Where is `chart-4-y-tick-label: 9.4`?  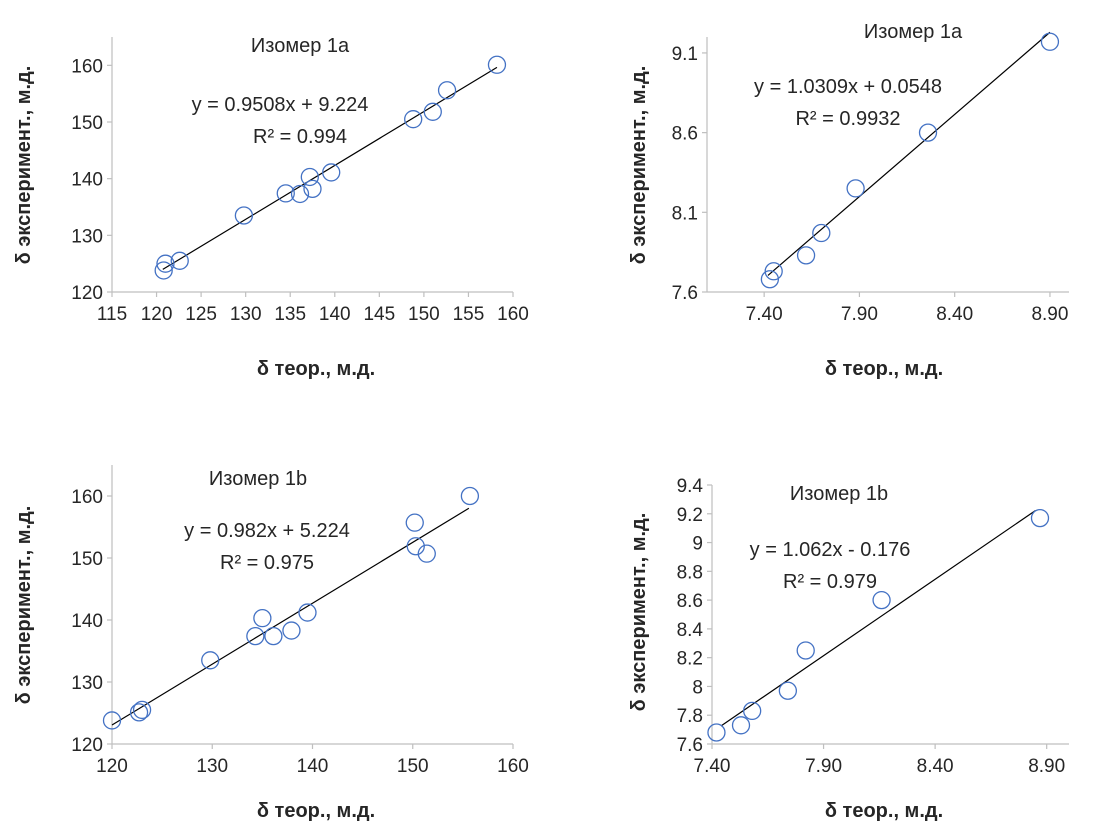 chart-4-y-tick-label: 9.4 is located at coordinates (690, 486).